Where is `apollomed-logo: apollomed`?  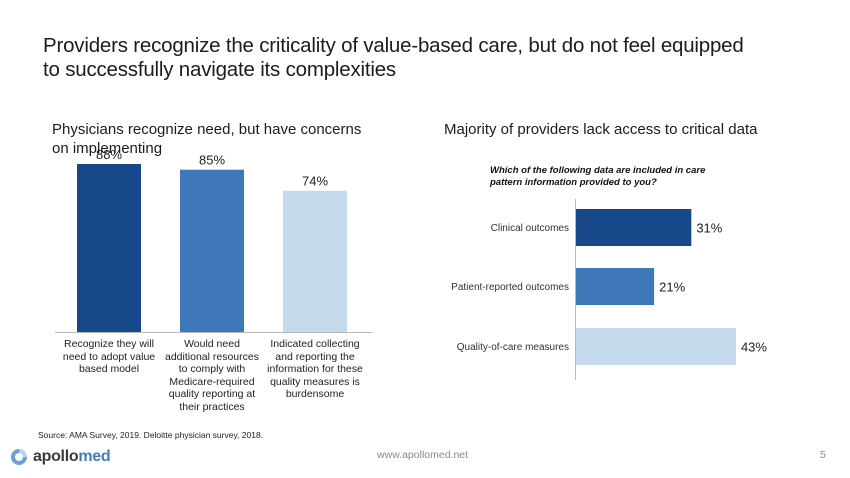
apollomed-logo: apollomed is located at coordinates (60, 457).